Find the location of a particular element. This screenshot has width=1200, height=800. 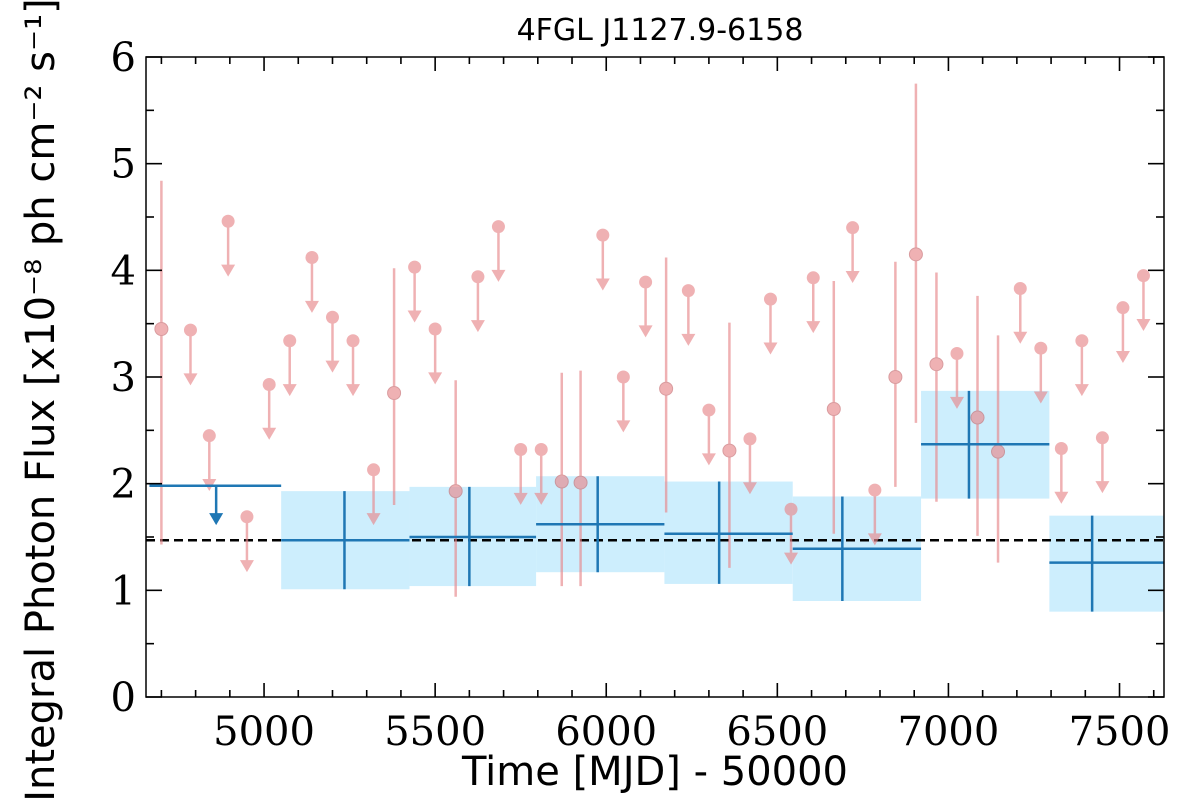

y-tick-label: 4 is located at coordinates (123, 271).